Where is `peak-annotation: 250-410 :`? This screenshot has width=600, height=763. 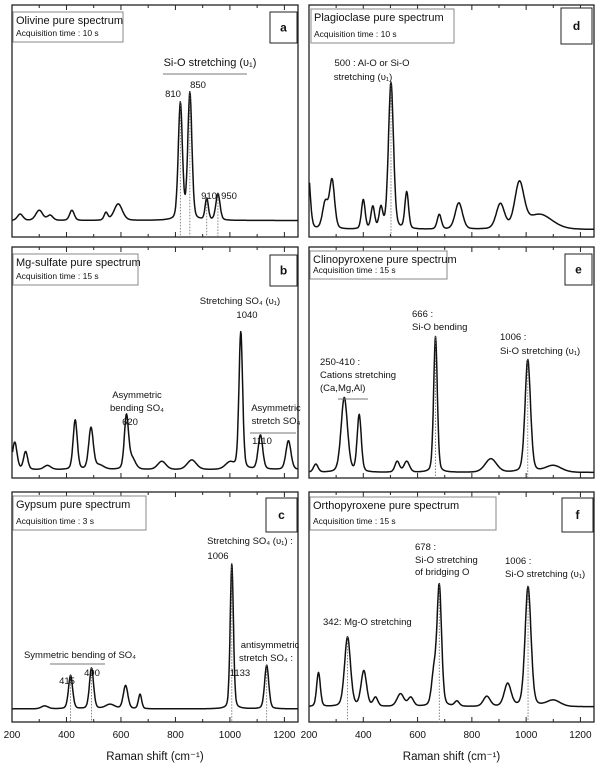
peak-annotation: 250-410 : is located at coordinates (340, 362).